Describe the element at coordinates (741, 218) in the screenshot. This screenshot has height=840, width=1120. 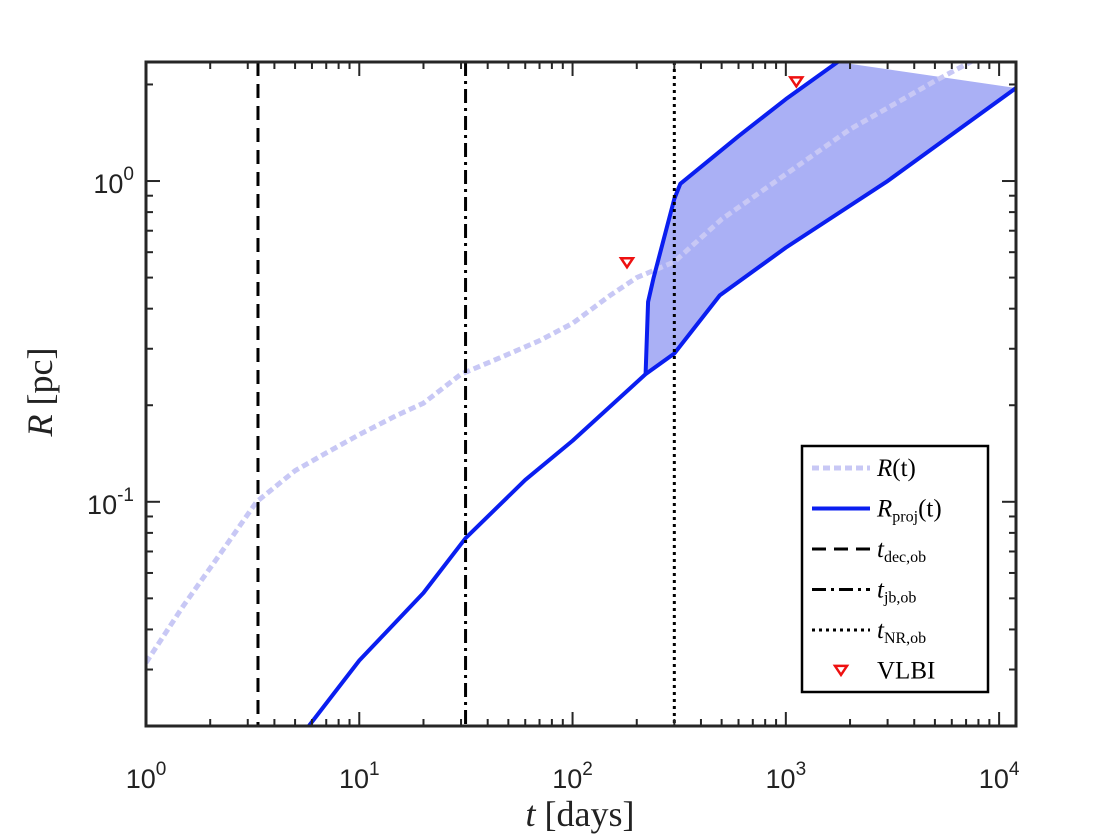
I see `series-line-R-proj-upper` at that location.